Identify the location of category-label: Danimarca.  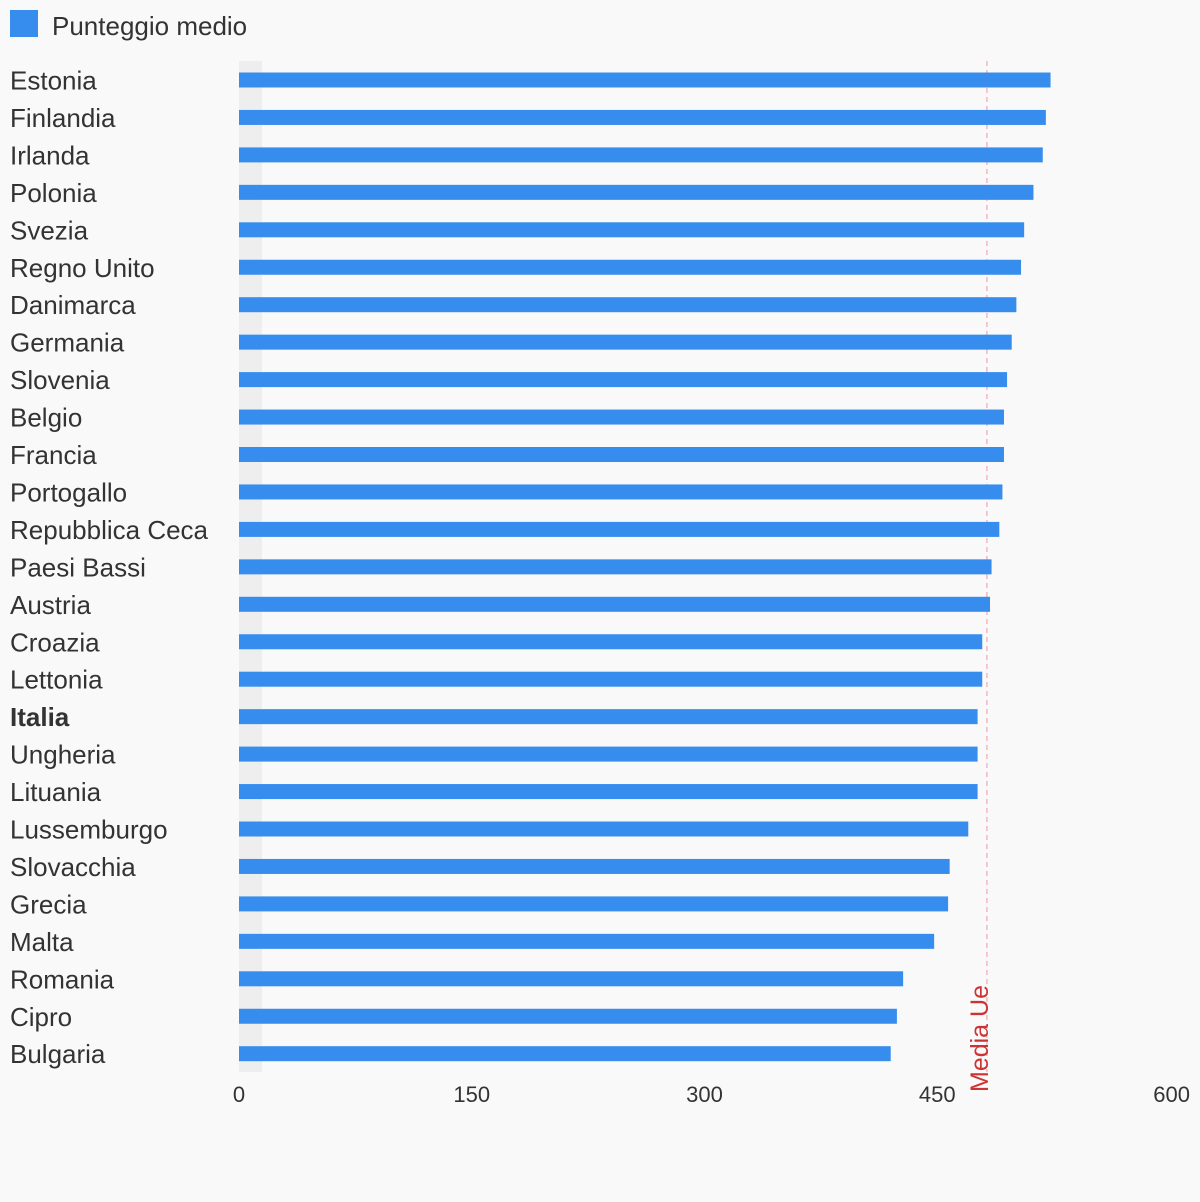
(73, 305).